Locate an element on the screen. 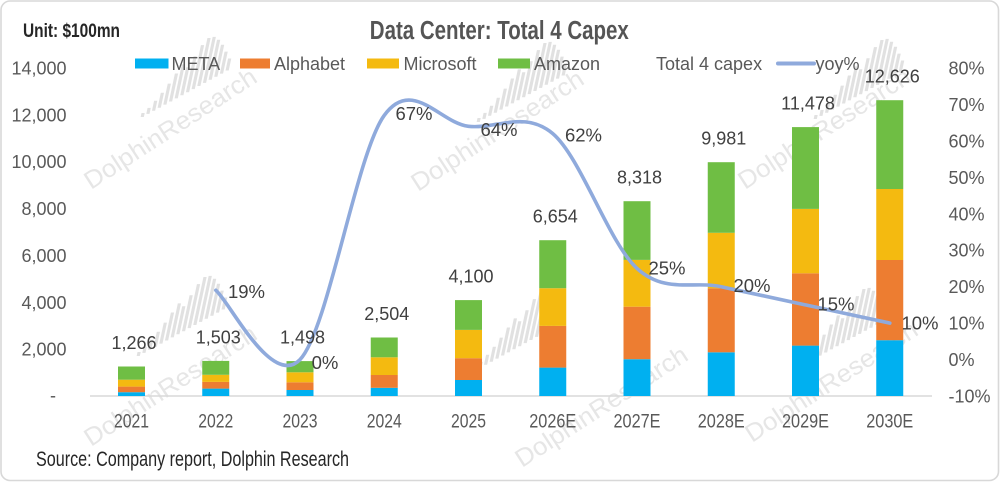  svg-text: 4,000 is located at coordinates (43, 303).